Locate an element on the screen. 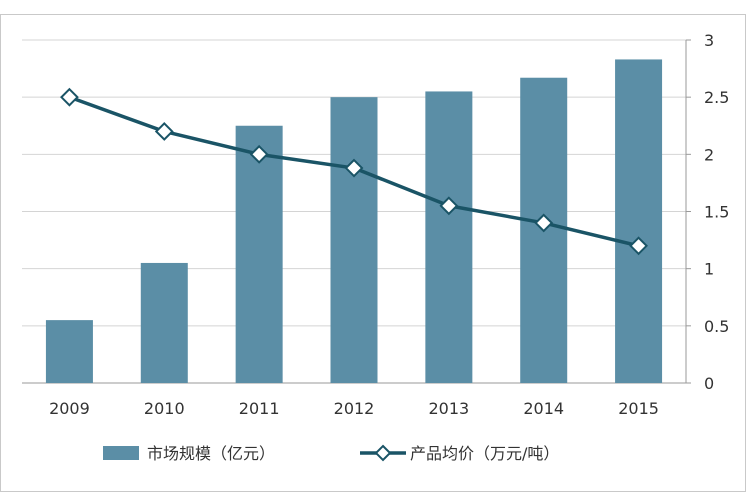  price-marker-2009 is located at coordinates (69, 97).